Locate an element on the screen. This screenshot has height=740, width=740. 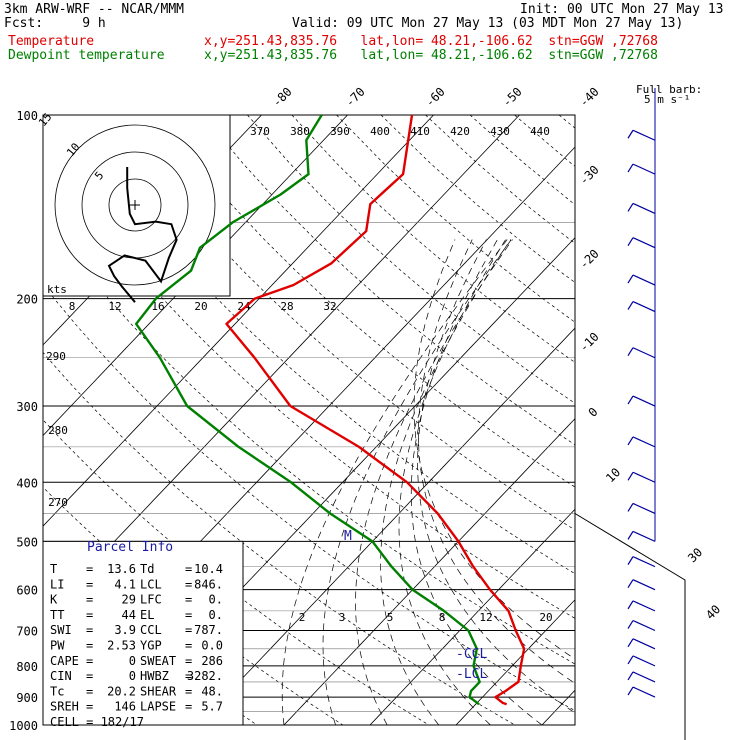
annotations: -CCL -LCL M is located at coordinates (415, 605).